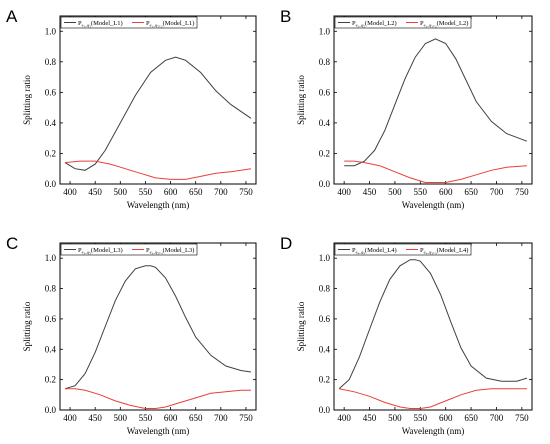 The width and height of the screenshot is (550, 444). Describe the element at coordinates (361, 24) in the screenshot. I see `legend-sub: e₂_φ₂` at that location.